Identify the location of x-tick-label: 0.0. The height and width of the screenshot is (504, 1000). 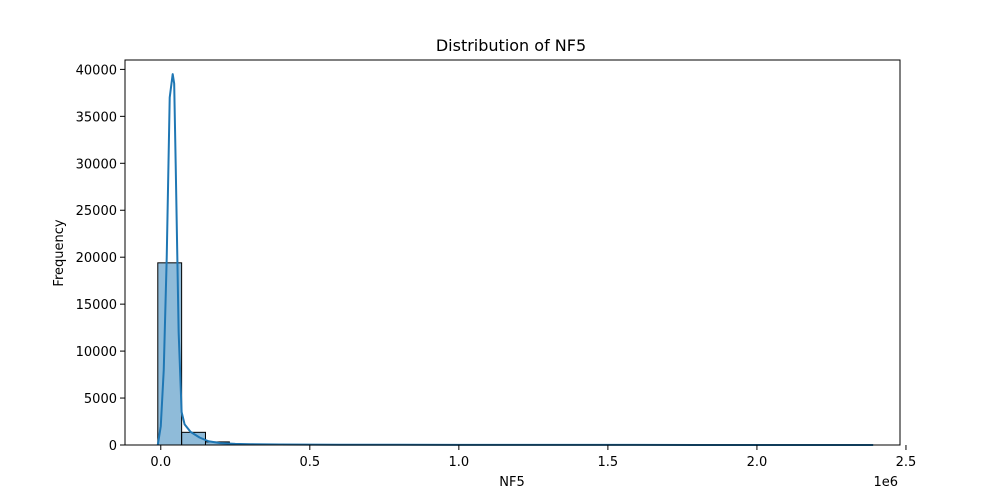
(160, 462).